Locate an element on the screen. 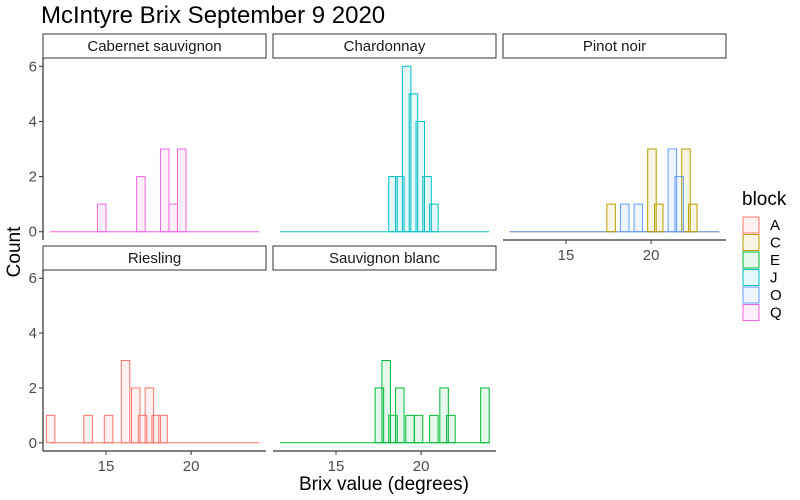  facet-chardonnay: Chardonnay is located at coordinates (384, 133).